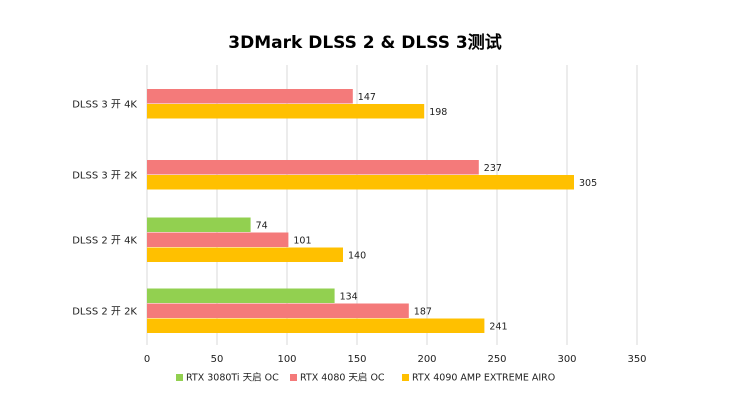  I want to click on x-tick-label: 100, so click(286, 359).